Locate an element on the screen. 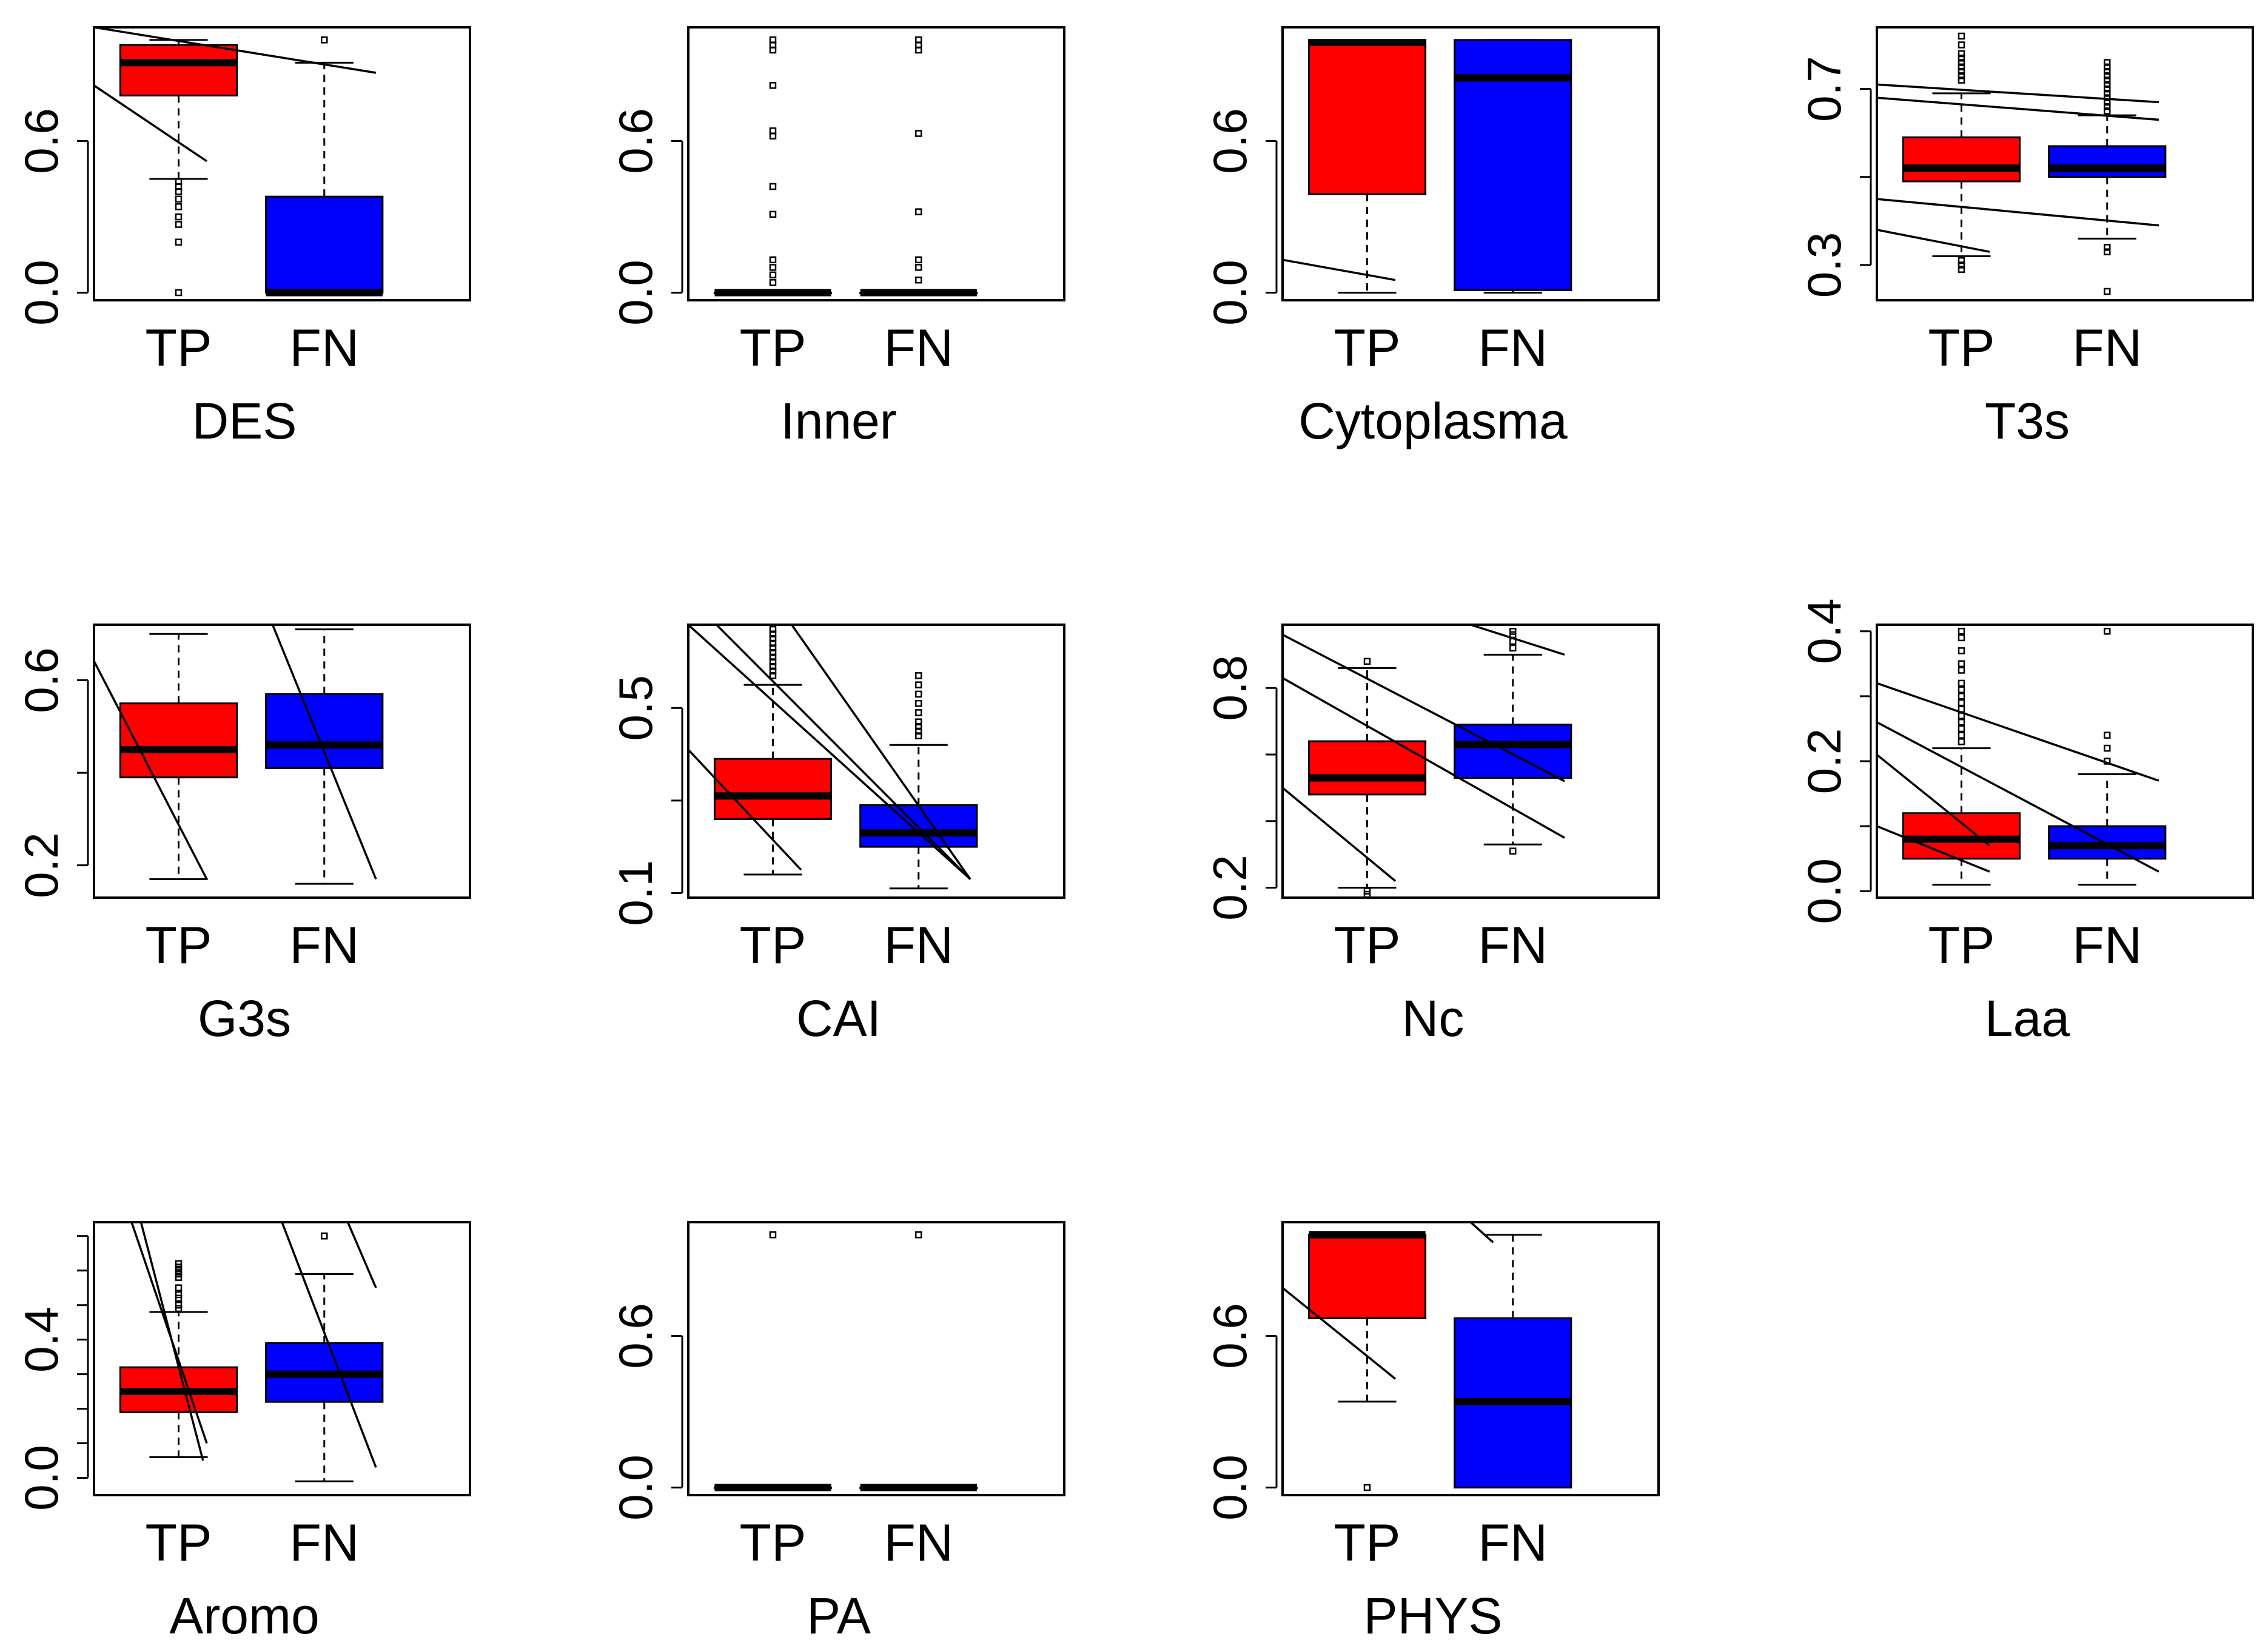 Image resolution: width=2268 pixels, height=1651 pixels. panel-title: DES is located at coordinates (244, 420).